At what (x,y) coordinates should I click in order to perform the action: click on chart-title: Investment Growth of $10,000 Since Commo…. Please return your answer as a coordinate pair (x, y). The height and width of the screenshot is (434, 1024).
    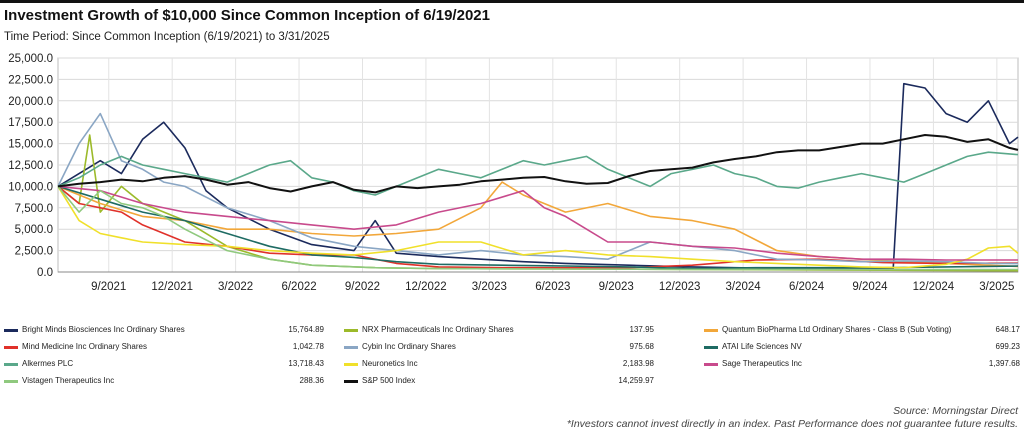
    Looking at the image, I should click on (247, 15).